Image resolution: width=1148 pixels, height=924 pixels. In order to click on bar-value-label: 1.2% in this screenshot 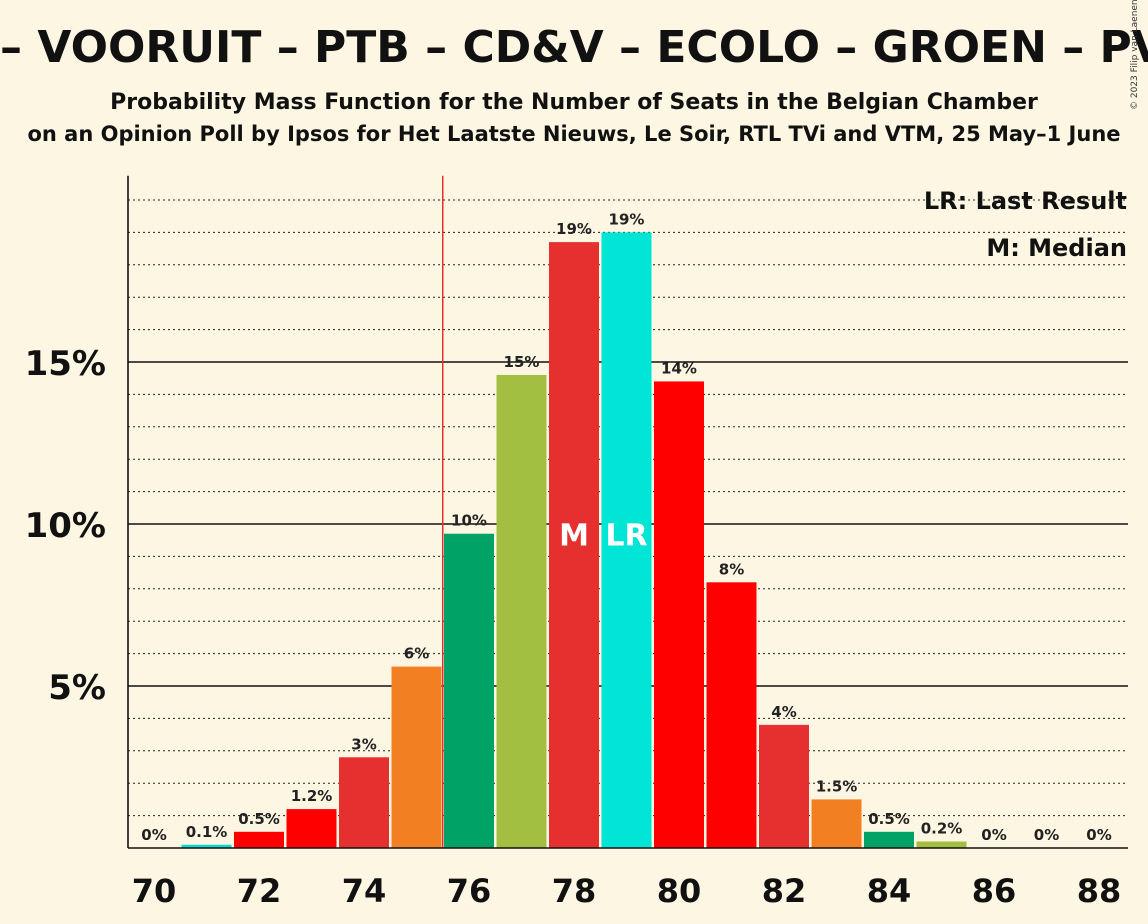, I will do `click(312, 796)`.